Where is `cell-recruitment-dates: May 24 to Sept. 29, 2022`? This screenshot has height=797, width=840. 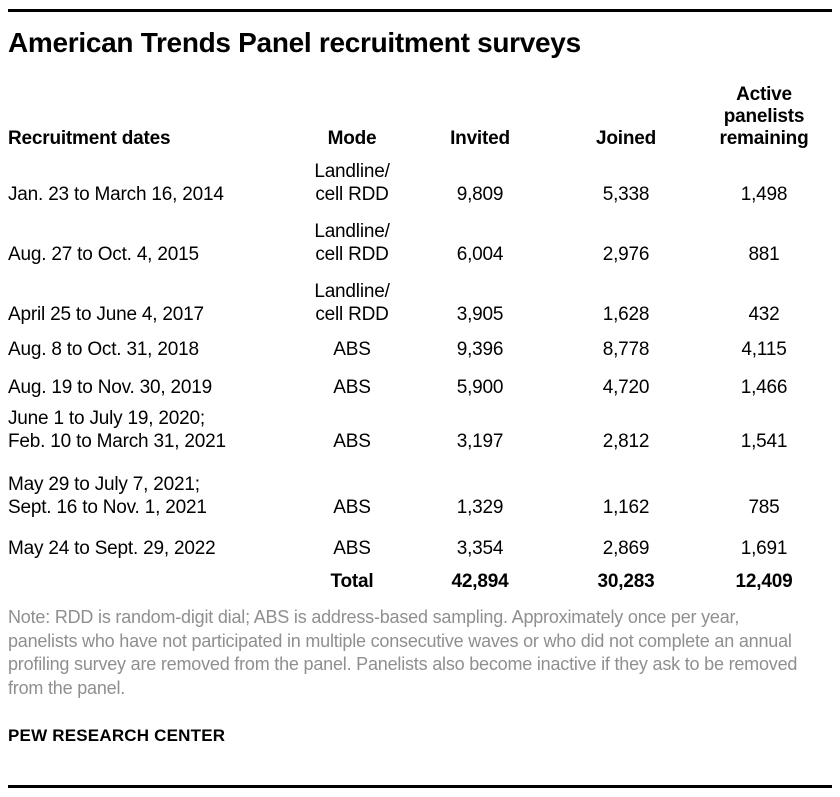
cell-recruitment-dates: May 24 to Sept. 29, 2022 is located at coordinates (154, 548).